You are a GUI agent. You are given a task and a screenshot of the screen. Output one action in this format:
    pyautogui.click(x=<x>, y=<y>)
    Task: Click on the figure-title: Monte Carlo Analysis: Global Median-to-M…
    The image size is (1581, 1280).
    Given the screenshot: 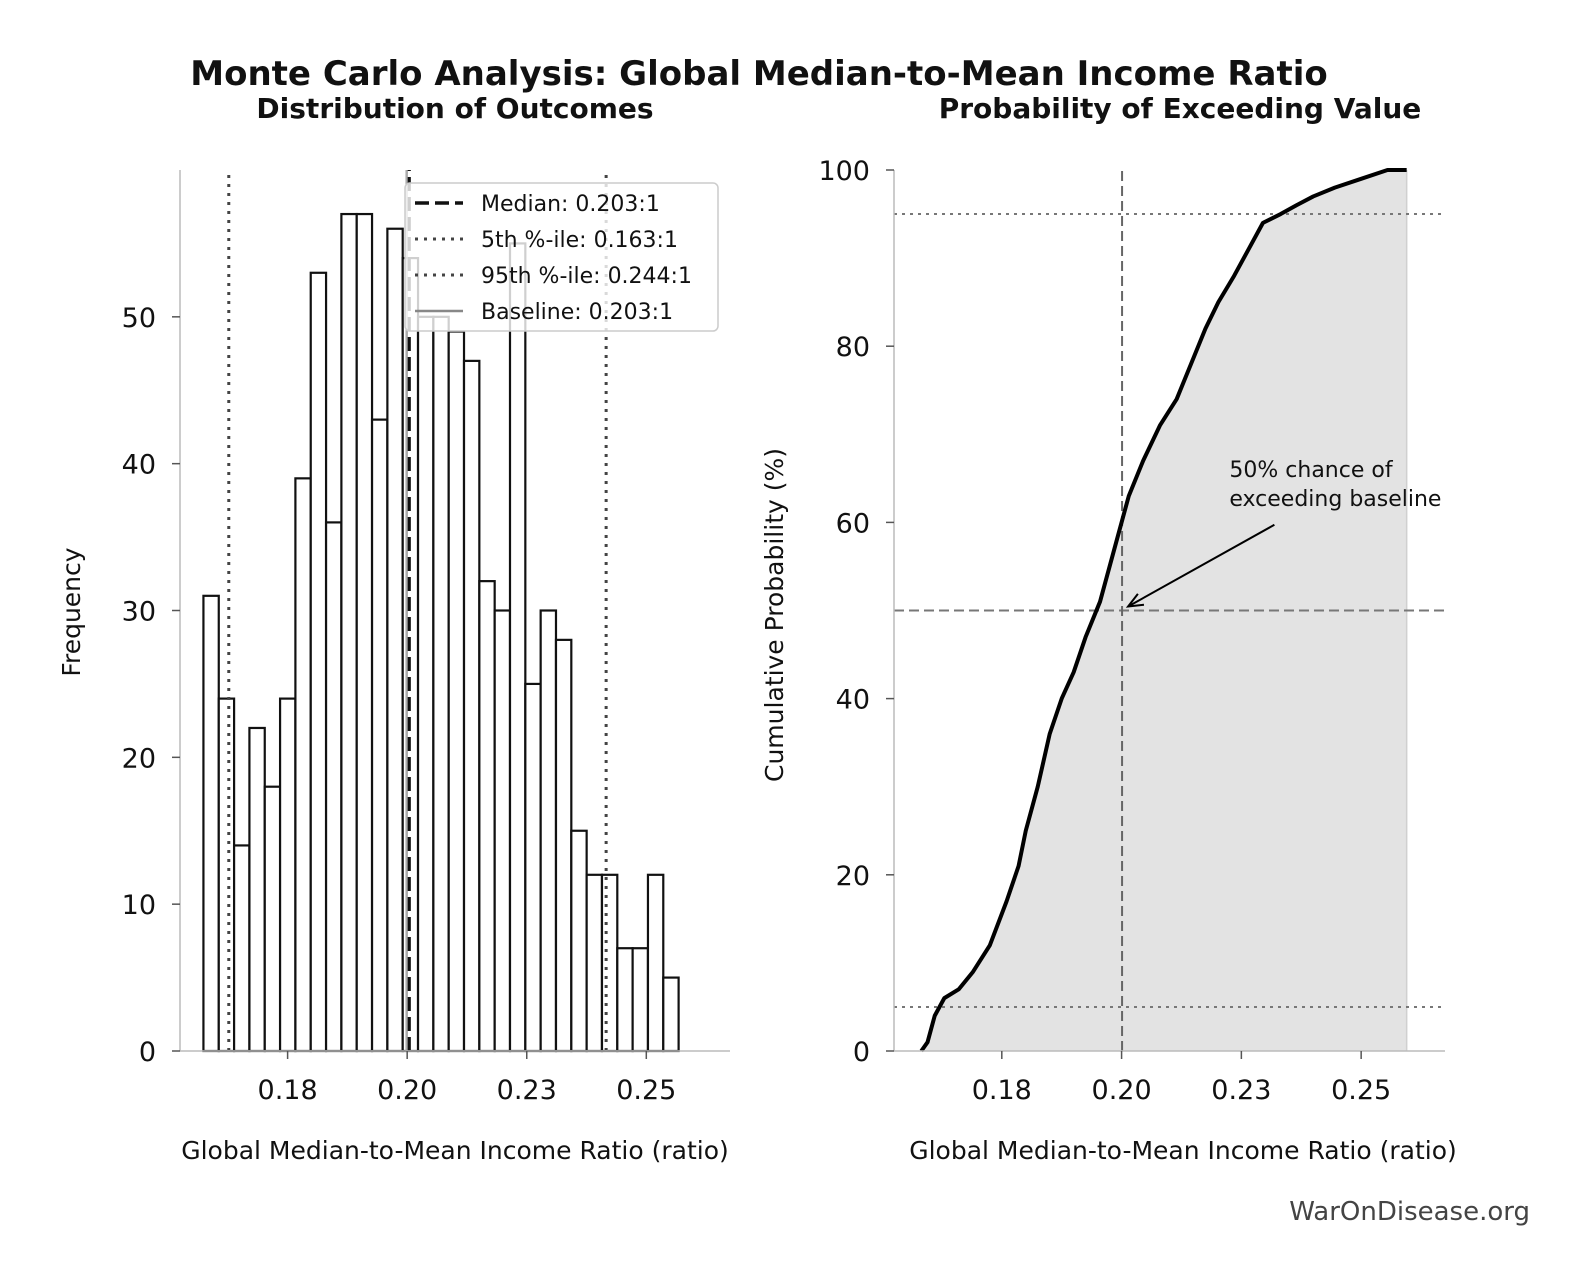 What is the action you would take?
    pyautogui.click(x=758, y=74)
    